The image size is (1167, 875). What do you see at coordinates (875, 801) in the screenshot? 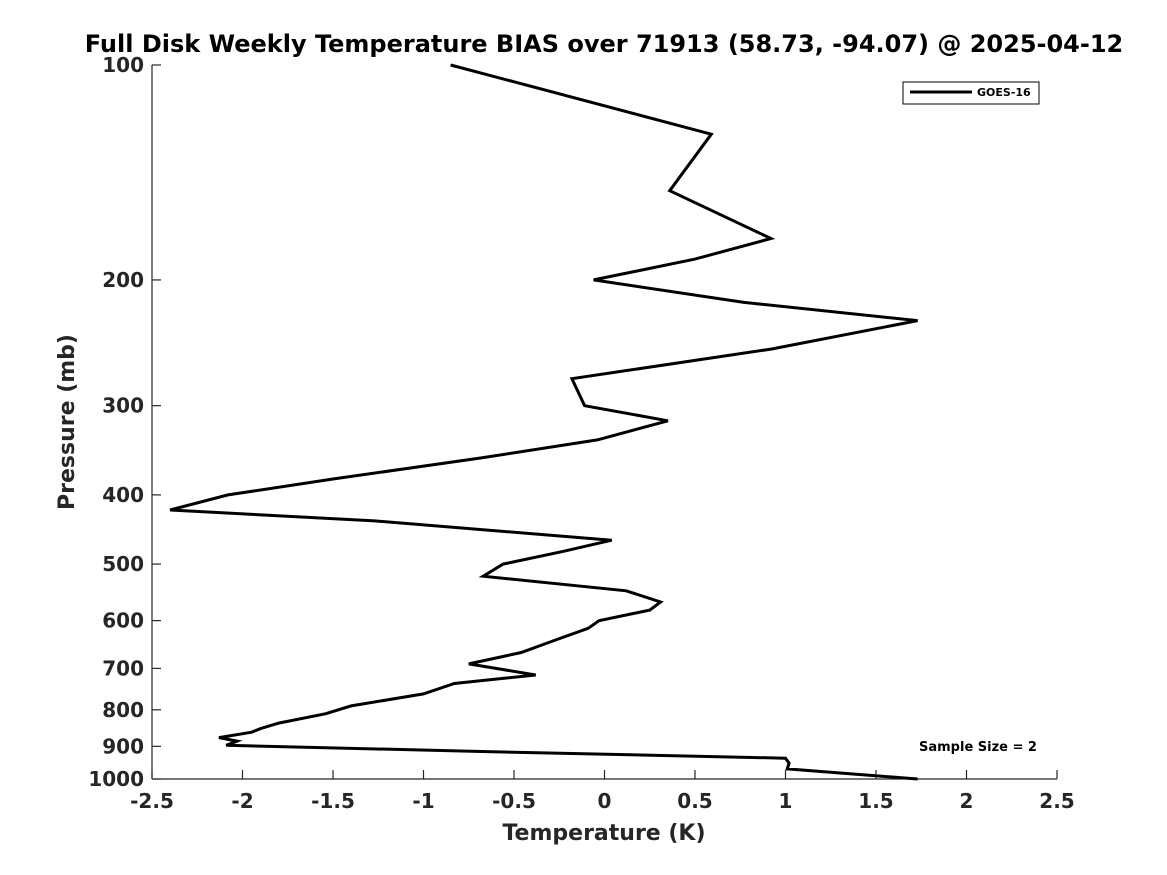
I see `x-tick-label-1.5: 1.5` at bounding box center [875, 801].